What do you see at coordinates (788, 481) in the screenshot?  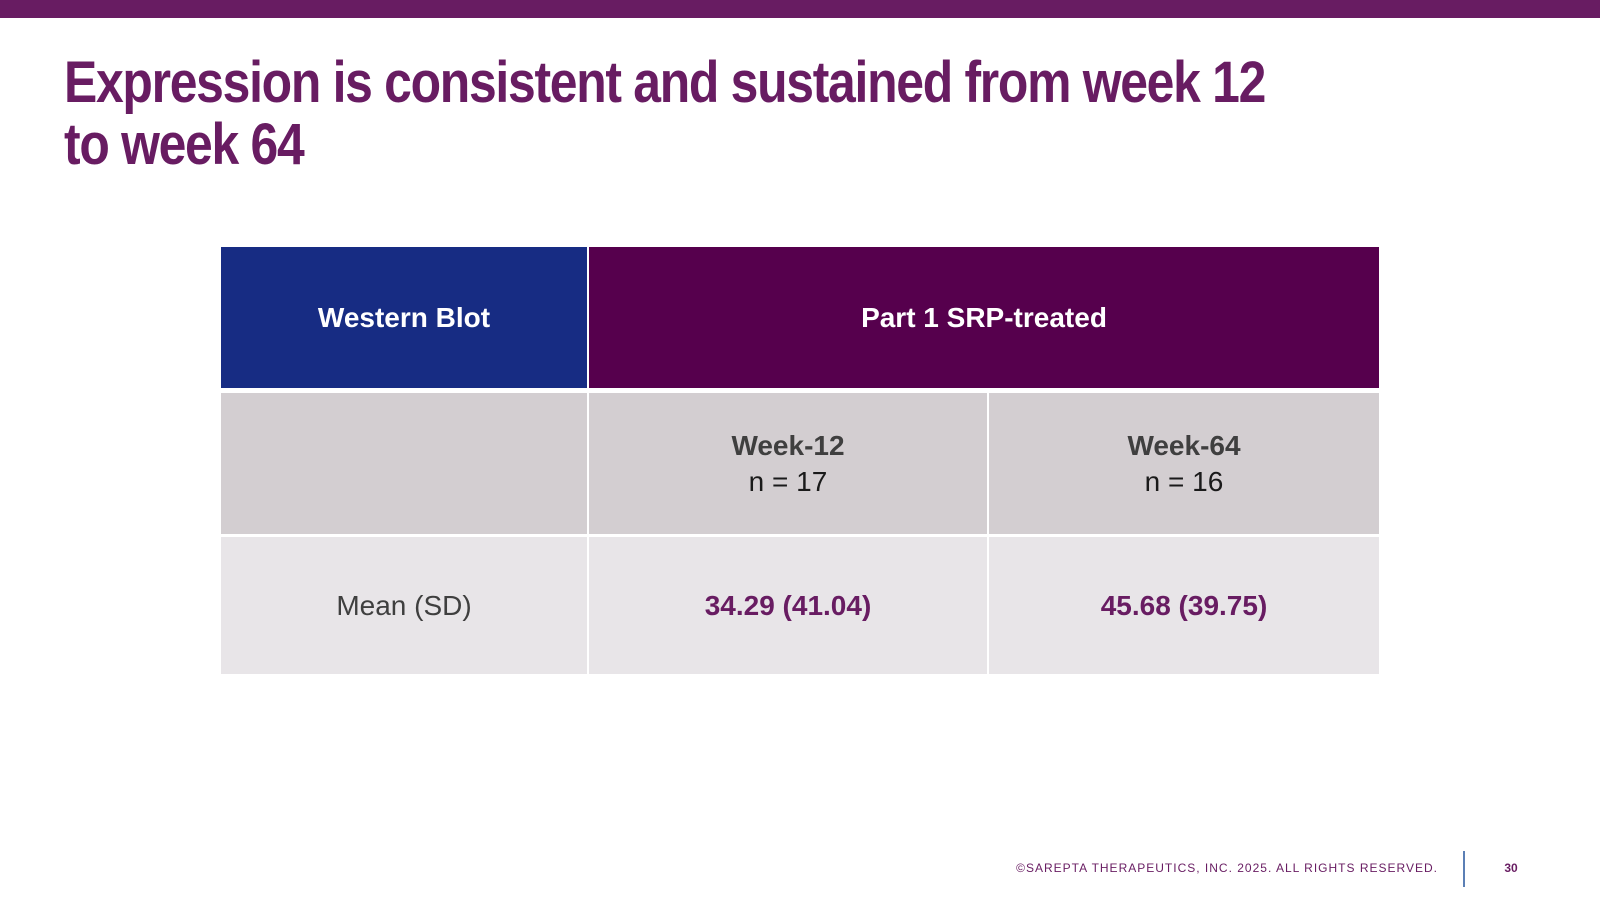 I see `sample-size: n = 17` at bounding box center [788, 481].